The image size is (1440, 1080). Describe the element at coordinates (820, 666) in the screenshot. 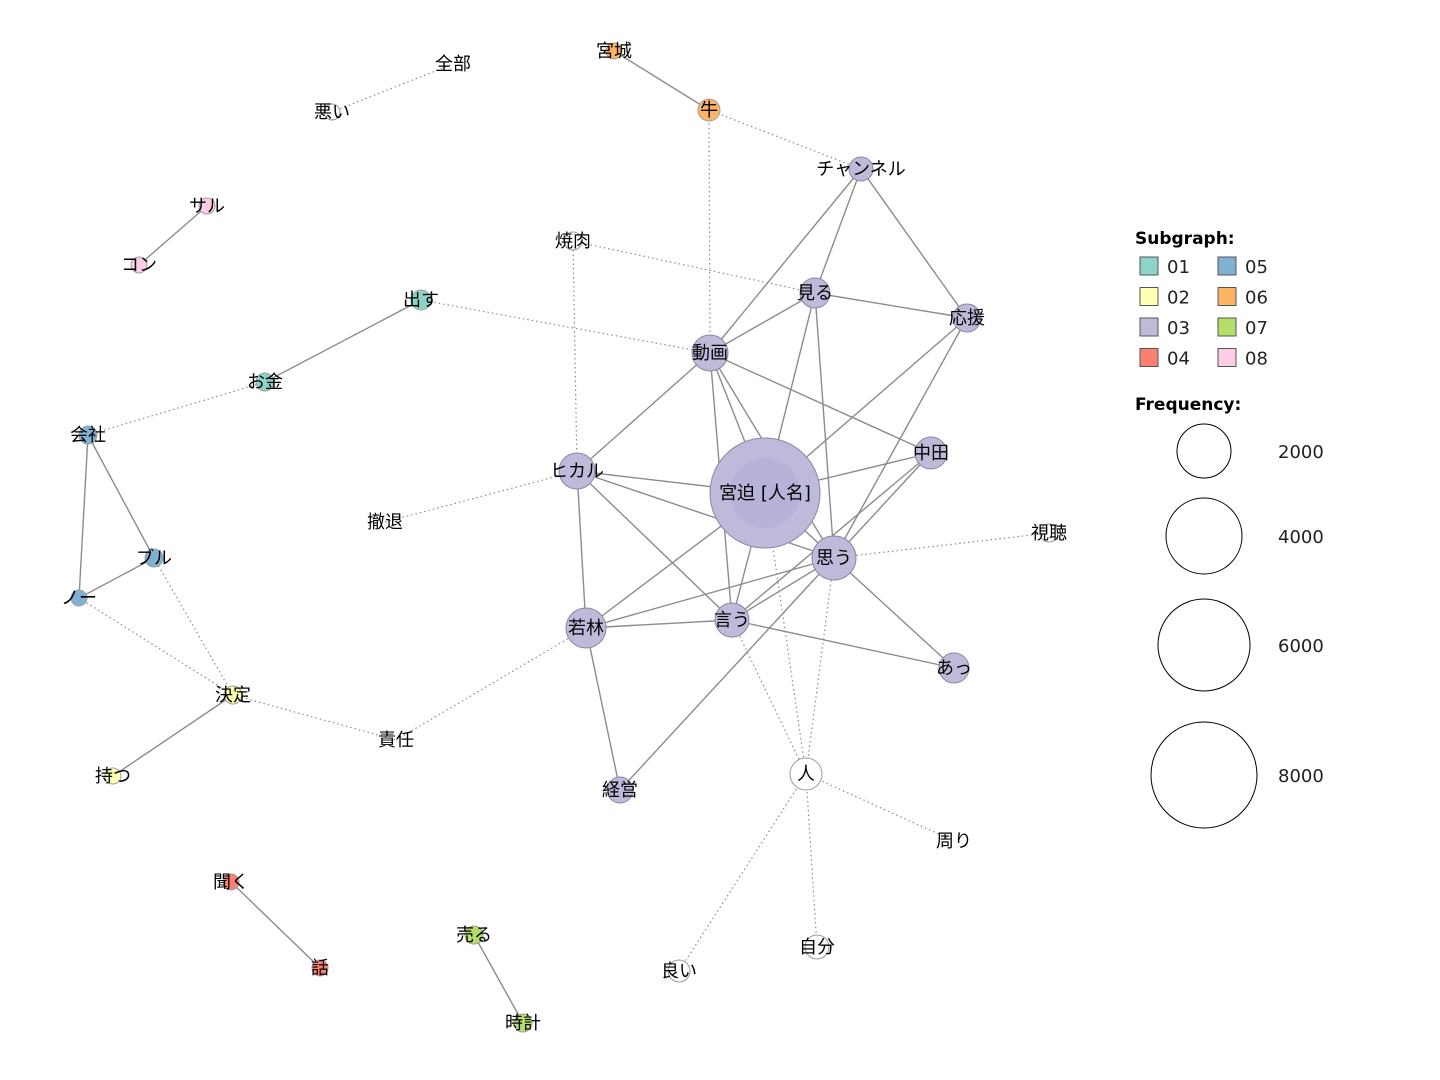

I see `edge-omou-hito` at that location.